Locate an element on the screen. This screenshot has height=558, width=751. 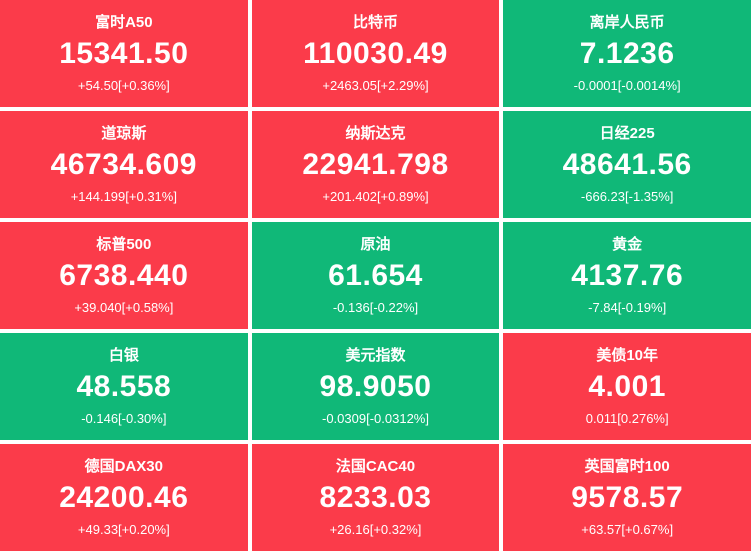
market-value: 22941.798 is located at coordinates (375, 164).